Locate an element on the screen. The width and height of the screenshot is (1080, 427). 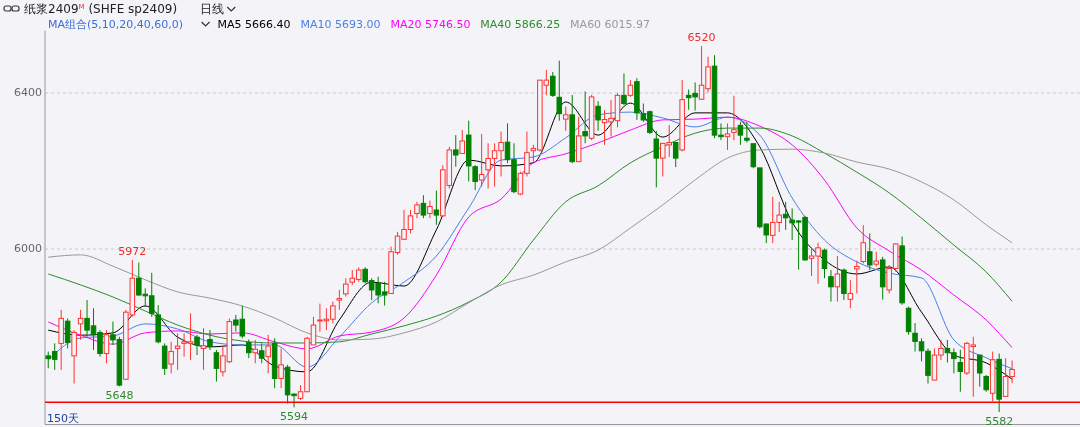
y-tick-label: 6000 is located at coordinates (28, 248).